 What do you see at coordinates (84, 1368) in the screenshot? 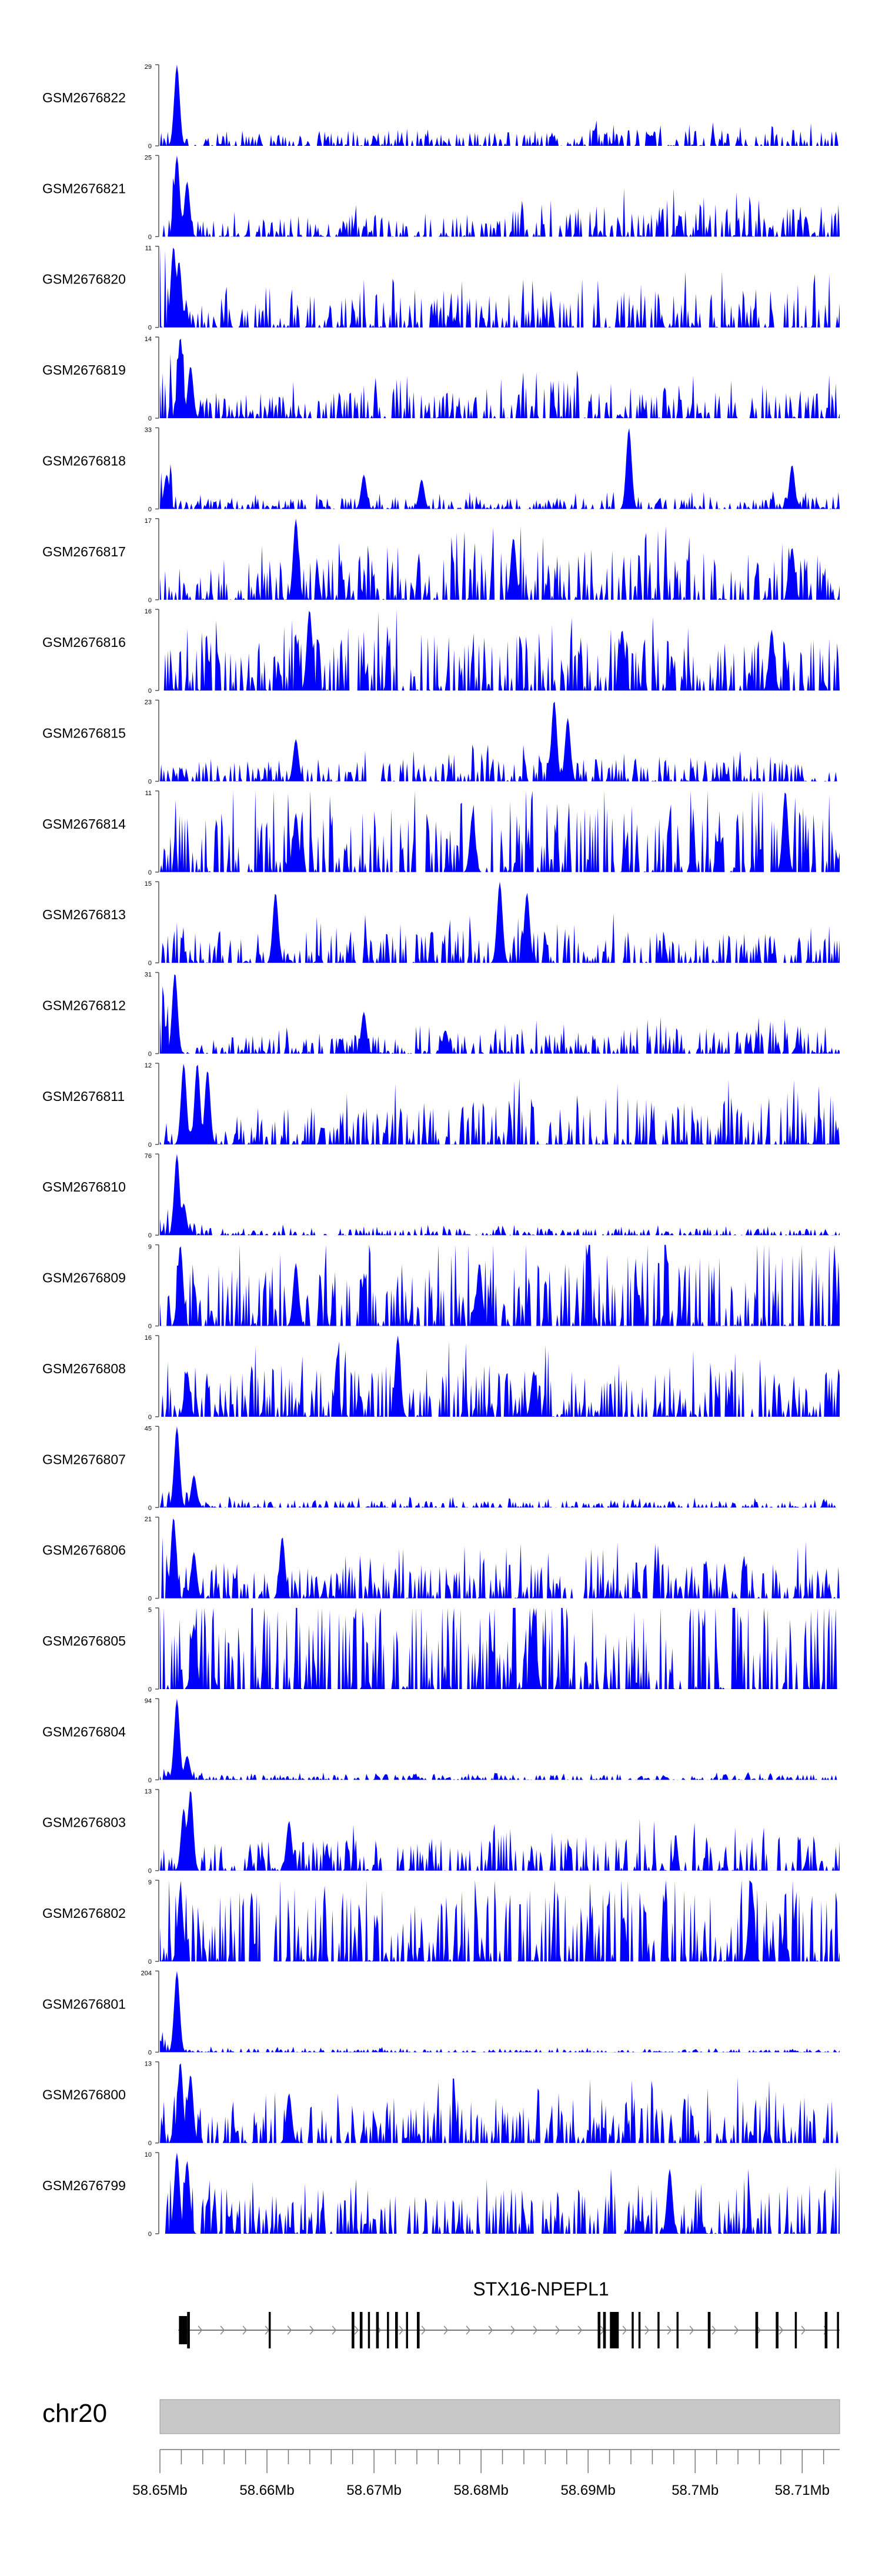
I see `track-label: GSM2676808` at bounding box center [84, 1368].